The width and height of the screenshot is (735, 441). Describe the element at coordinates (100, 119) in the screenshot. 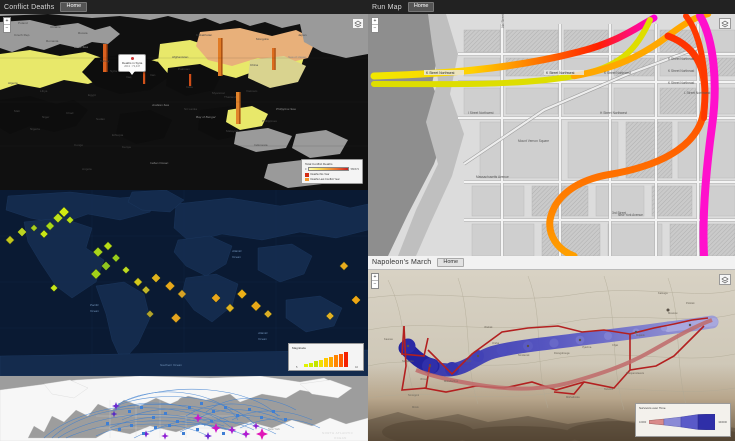

I see `svg-text: Sudan` at that location.